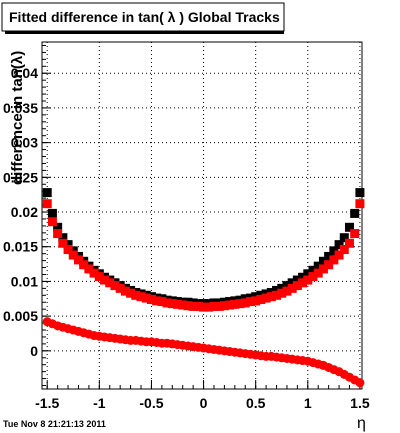 Image resolution: width=400 pixels, height=433 pixels. Describe the element at coordinates (308, 403) in the screenshot. I see `x-tick-label: 1` at that location.